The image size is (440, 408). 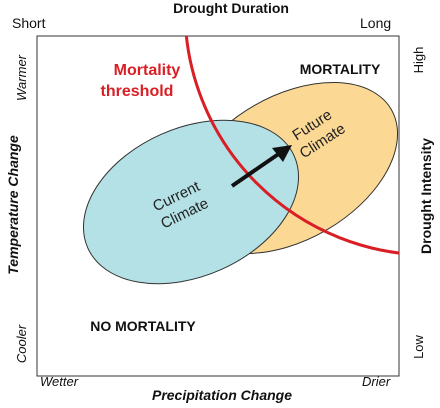 What do you see at coordinates (137, 91) in the screenshot?
I see `threshold-label-line2: threshold` at bounding box center [137, 91].